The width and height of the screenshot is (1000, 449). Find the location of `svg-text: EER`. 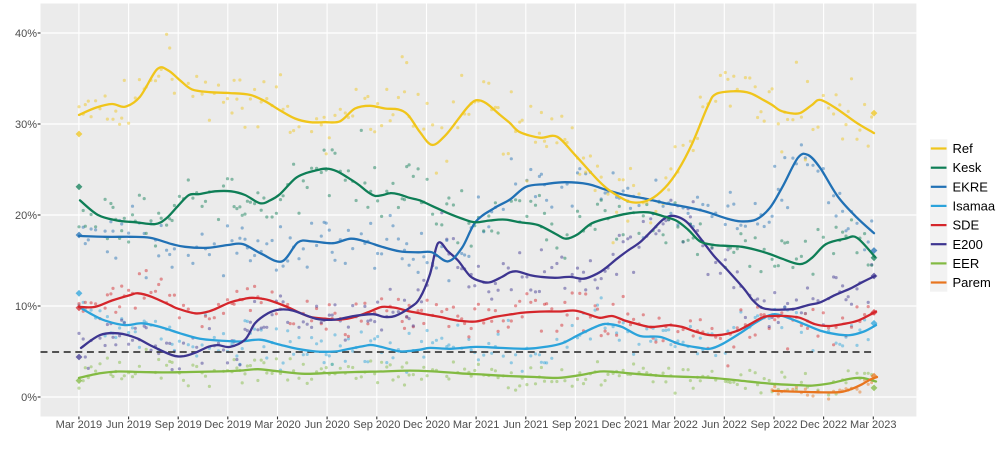

svg-text: EER is located at coordinates (966, 263).